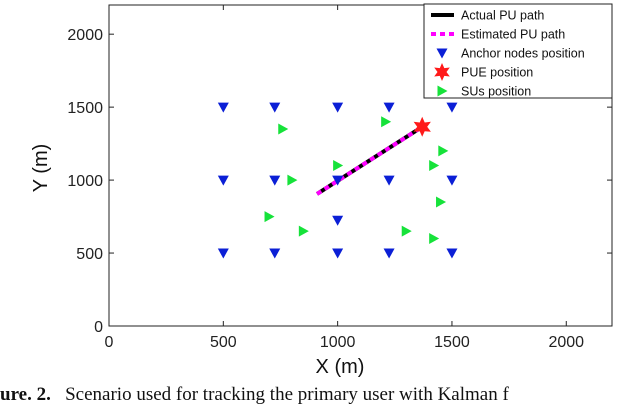 Image resolution: width=640 pixels, height=406 pixels. Describe the element at coordinates (496, 92) in the screenshot. I see `legend-label: SUs position` at that location.